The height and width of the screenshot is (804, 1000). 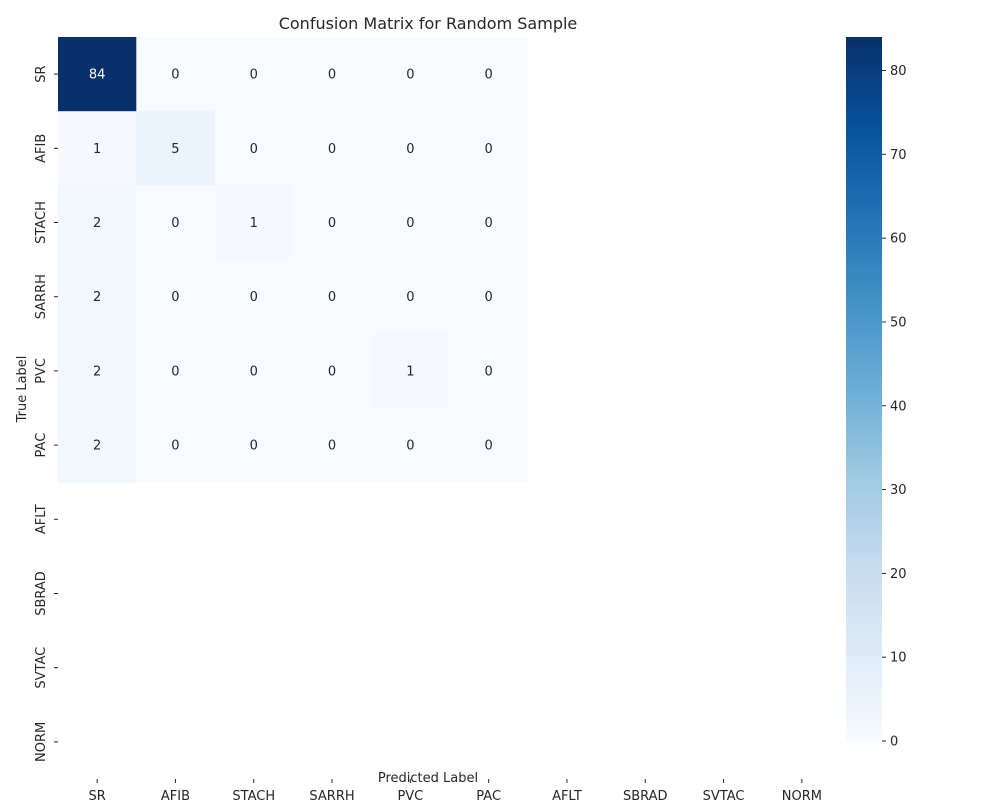 What do you see at coordinates (41, 593) in the screenshot?
I see `y-tick-label: SBRAD` at bounding box center [41, 593].